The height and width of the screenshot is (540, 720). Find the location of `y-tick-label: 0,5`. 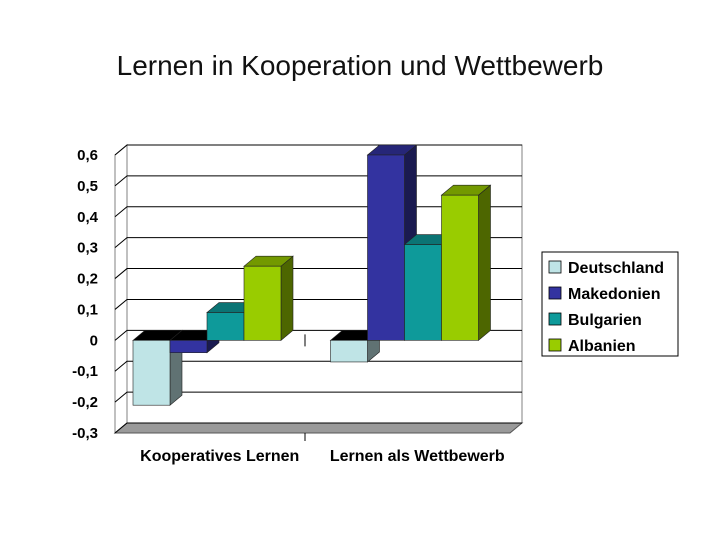

y-tick-label: 0,5 is located at coordinates (87, 186).